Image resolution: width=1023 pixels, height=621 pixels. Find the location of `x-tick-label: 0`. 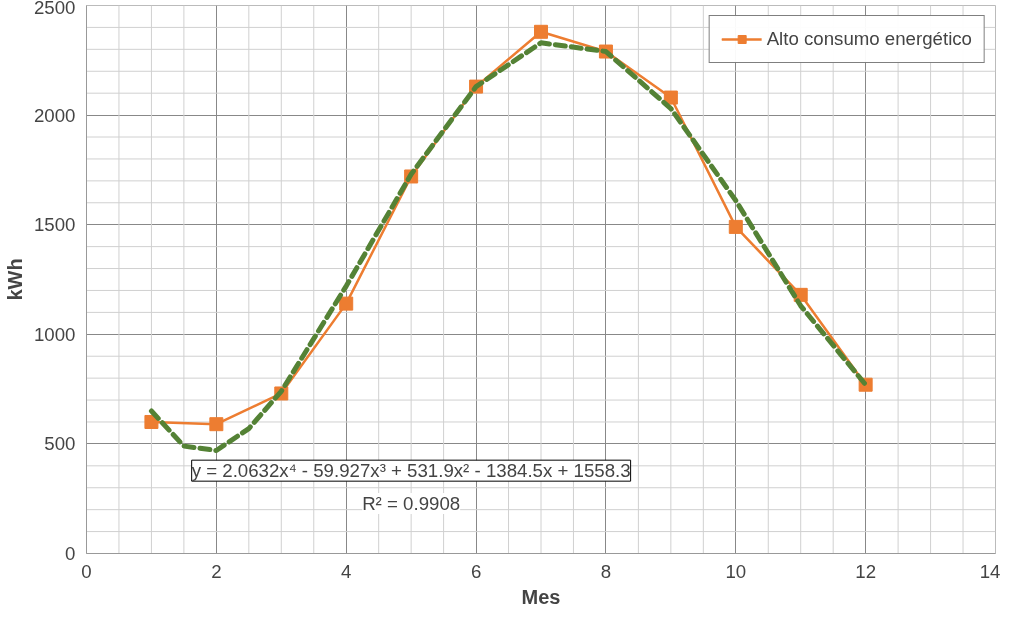

x-tick-label: 0 is located at coordinates (86, 571).